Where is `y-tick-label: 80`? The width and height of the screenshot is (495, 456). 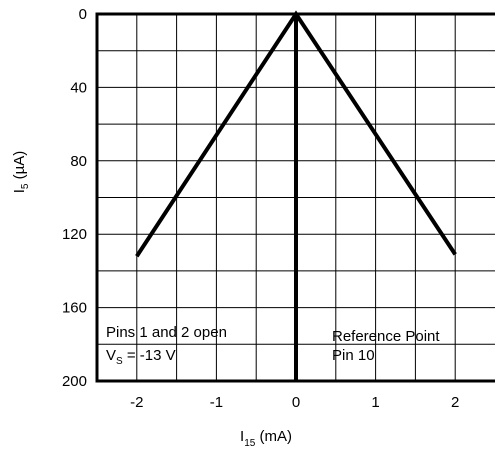
y-tick-label: 80 is located at coordinates (78, 161).